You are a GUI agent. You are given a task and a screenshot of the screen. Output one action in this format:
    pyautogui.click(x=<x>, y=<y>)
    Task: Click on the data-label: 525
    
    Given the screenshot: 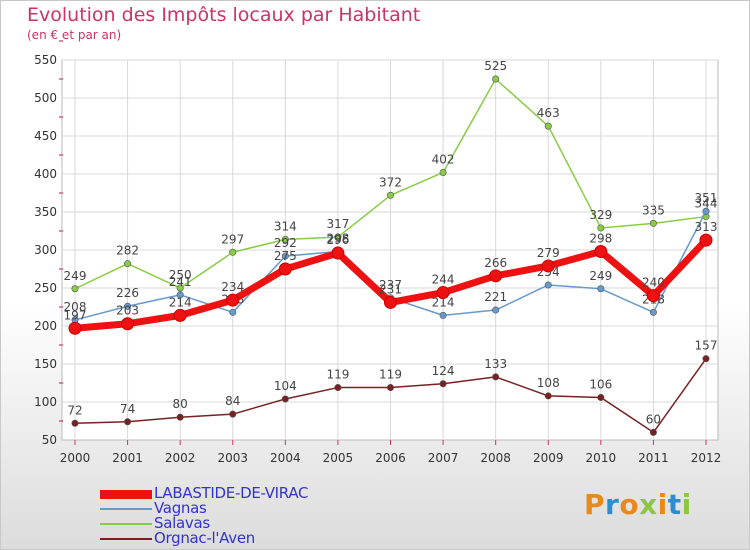 What is the action you would take?
    pyautogui.click(x=495, y=66)
    